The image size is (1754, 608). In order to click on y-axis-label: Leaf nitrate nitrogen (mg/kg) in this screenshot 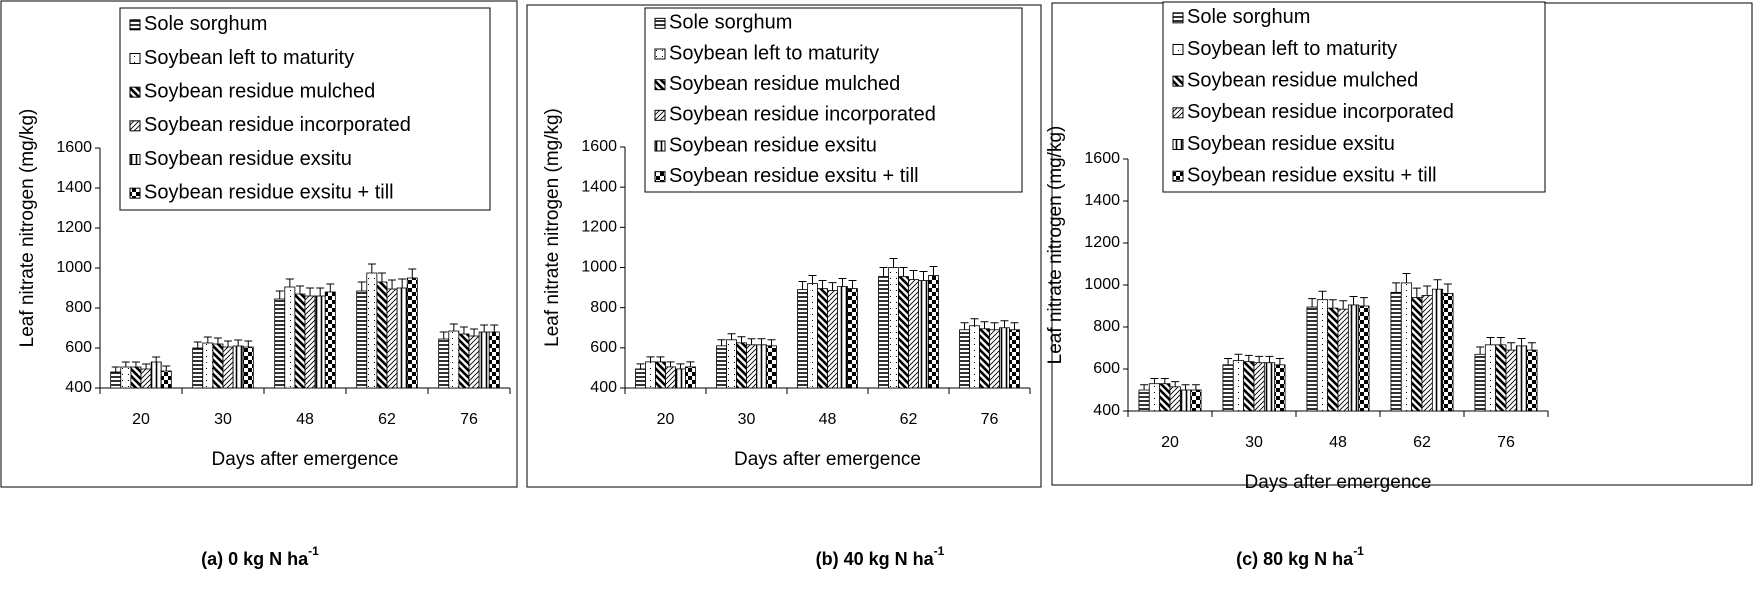, I will do `click(1055, 245)`.